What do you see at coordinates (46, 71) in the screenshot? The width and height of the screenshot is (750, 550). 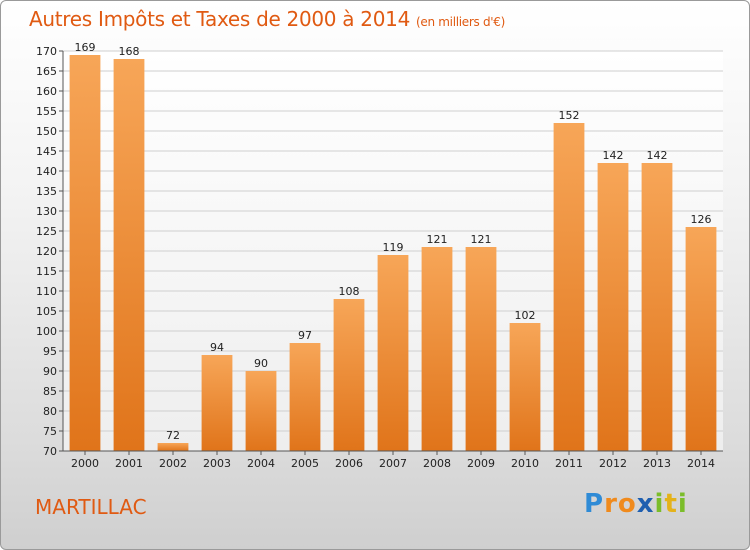 I see `y-tick-label: 165` at bounding box center [46, 71].